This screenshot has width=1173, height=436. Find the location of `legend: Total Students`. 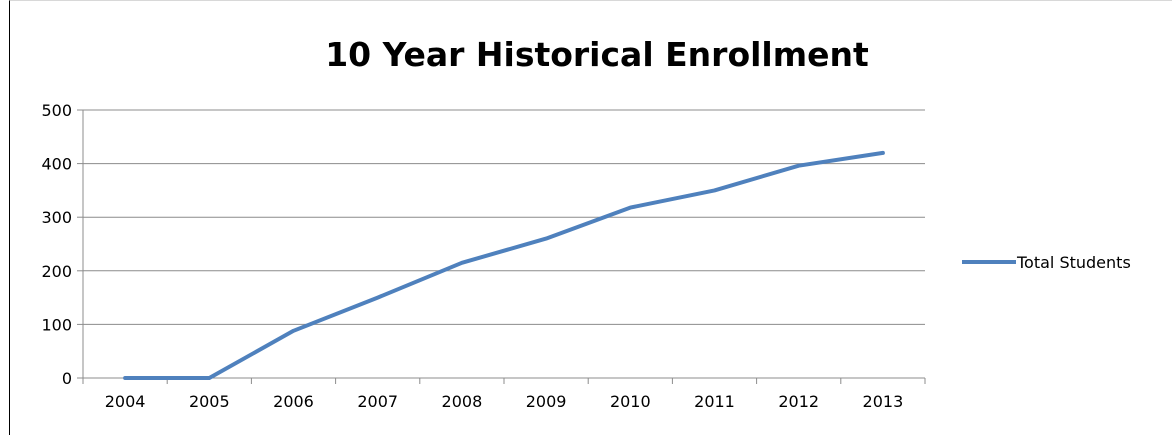

legend: Total Students is located at coordinates (1046, 262).